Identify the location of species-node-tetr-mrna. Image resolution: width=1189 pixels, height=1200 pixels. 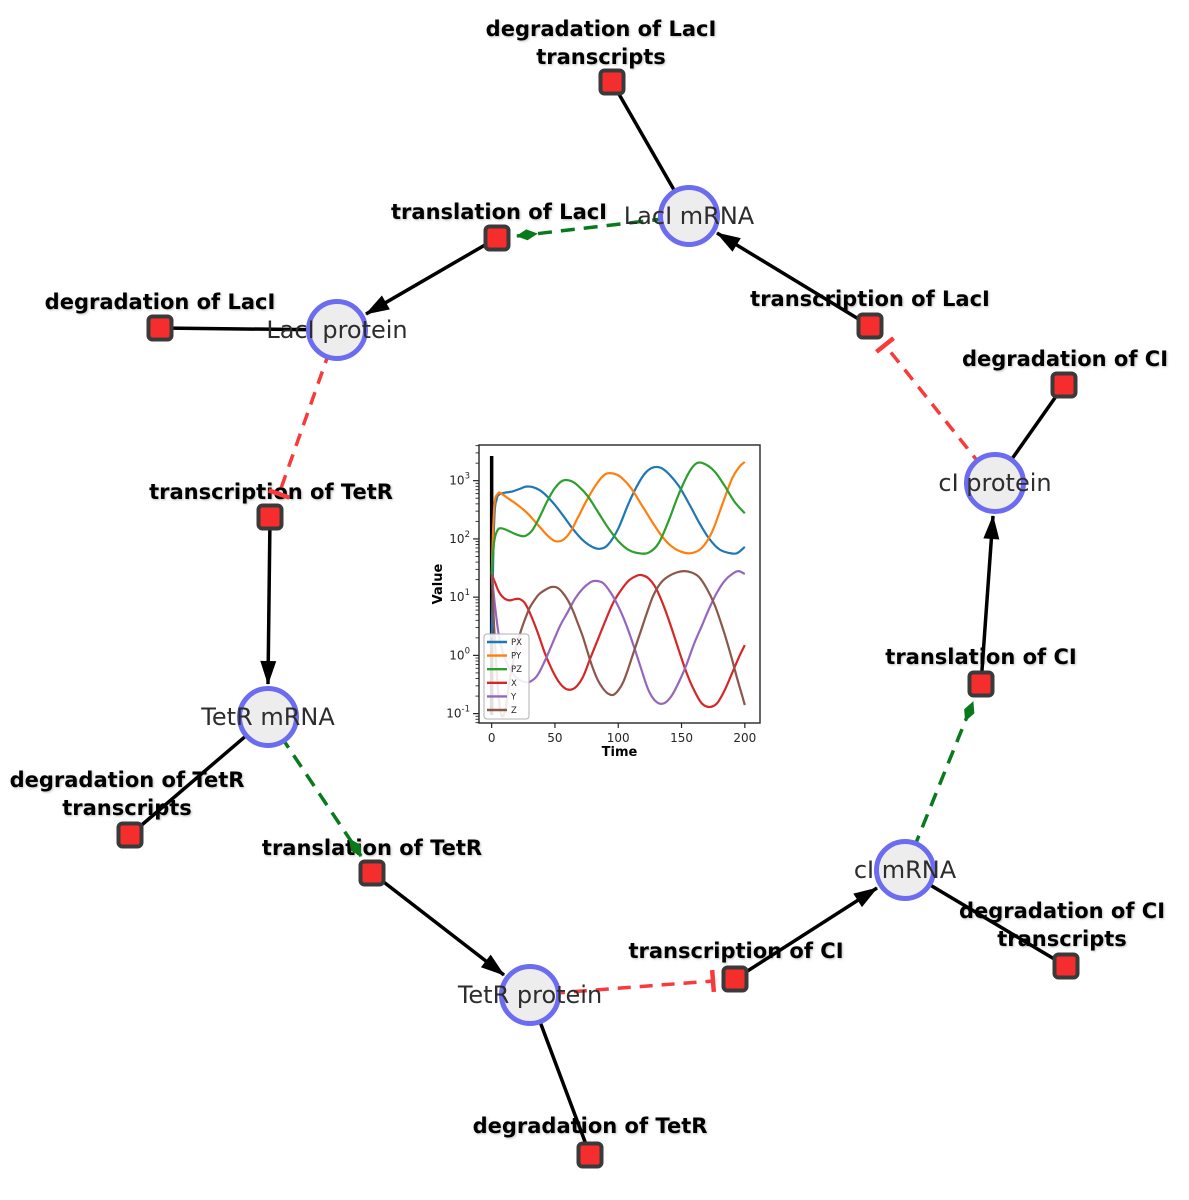
(268, 717).